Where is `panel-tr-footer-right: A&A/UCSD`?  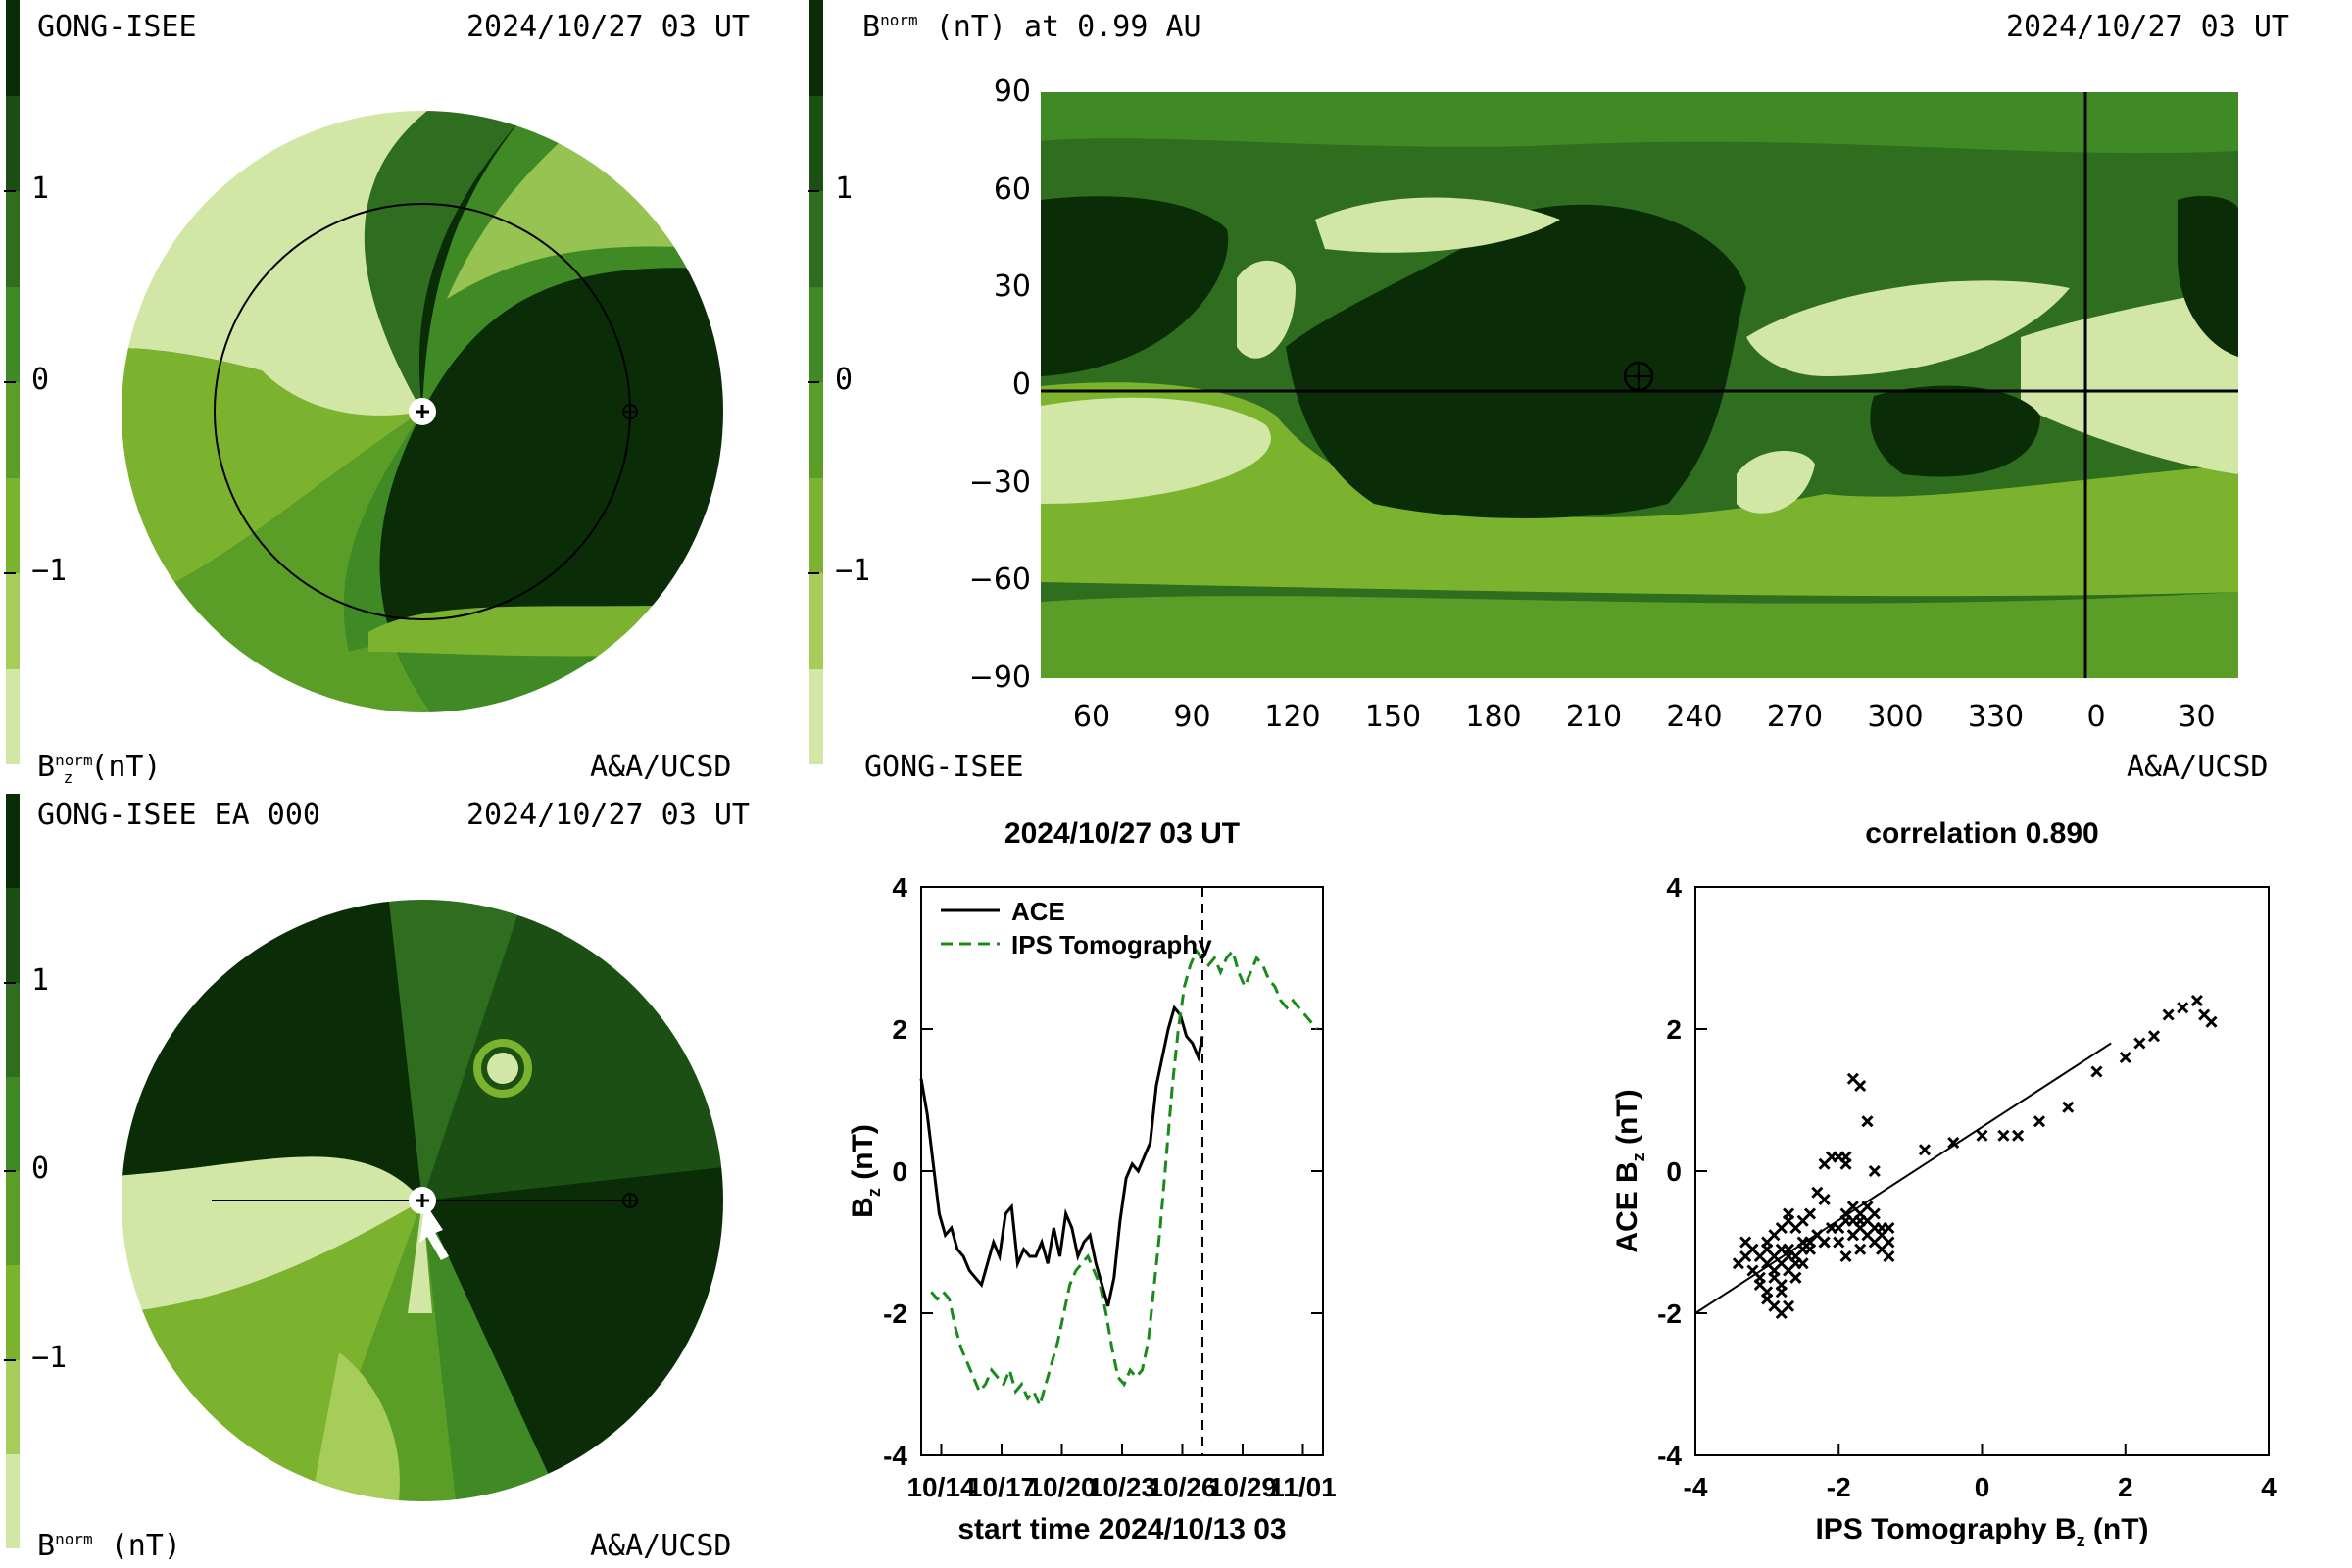
panel-tr-footer-right: A&A/UCSD is located at coordinates (2198, 767).